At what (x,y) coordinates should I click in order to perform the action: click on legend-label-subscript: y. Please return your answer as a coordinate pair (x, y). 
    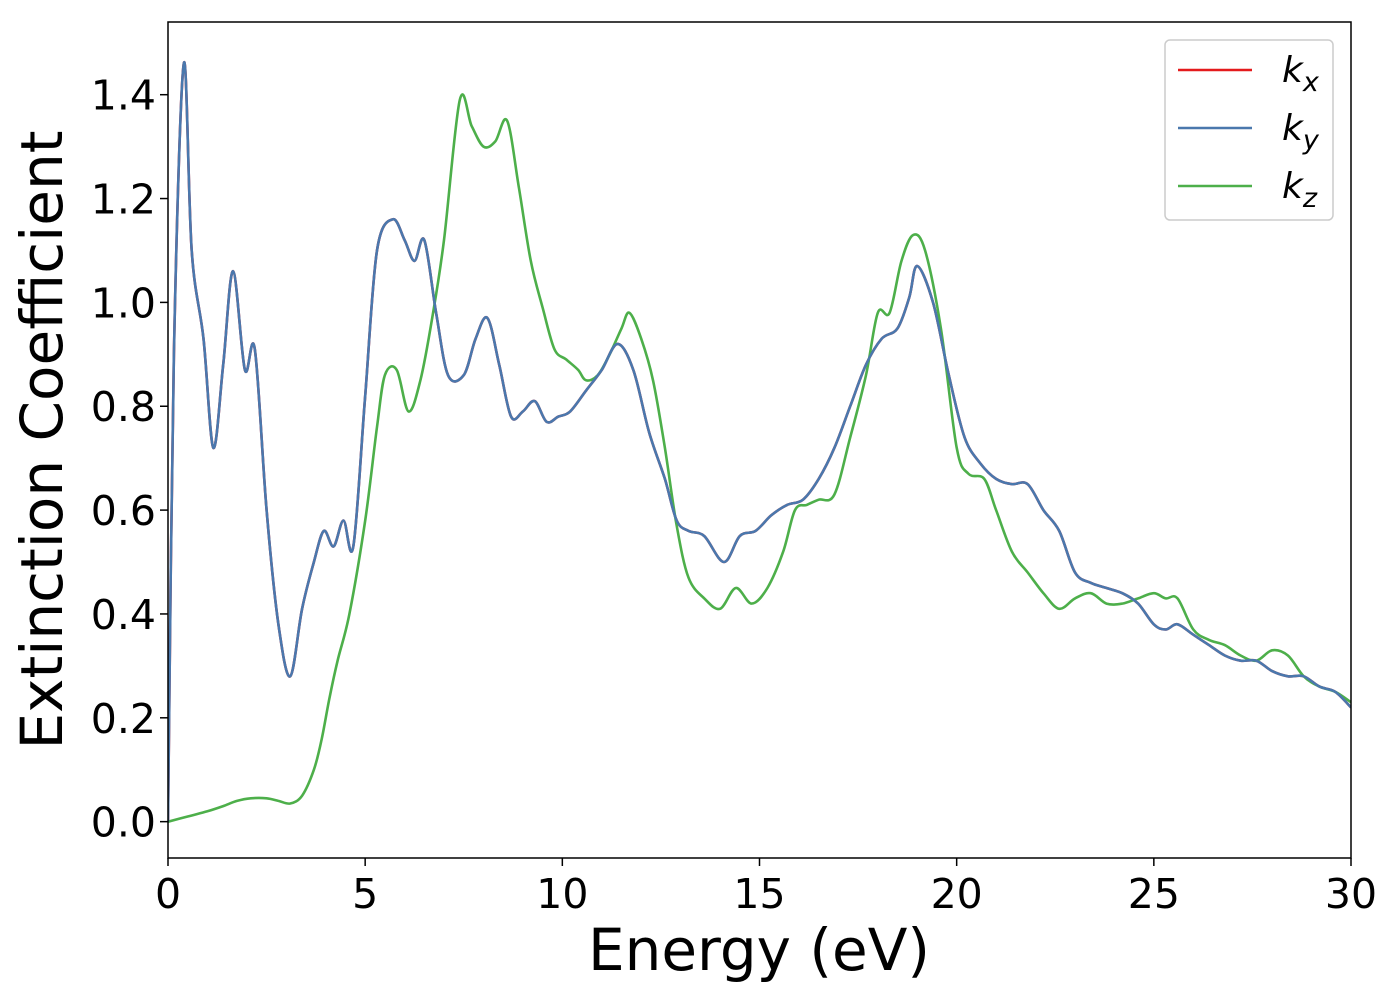
    Looking at the image, I should click on (1311, 140).